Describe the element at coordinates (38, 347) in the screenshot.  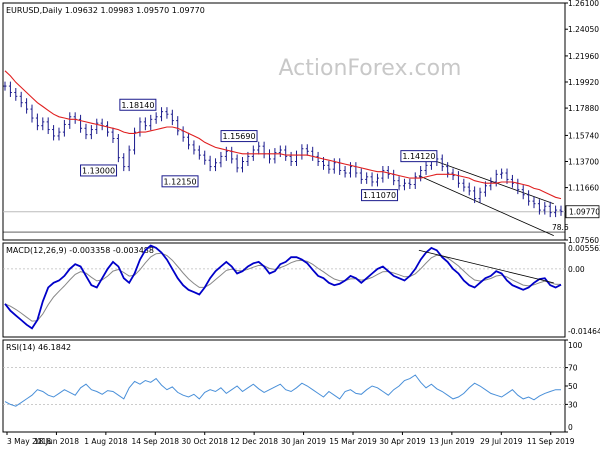
I see `rsi-title: RSI(14) 46.1842` at that location.